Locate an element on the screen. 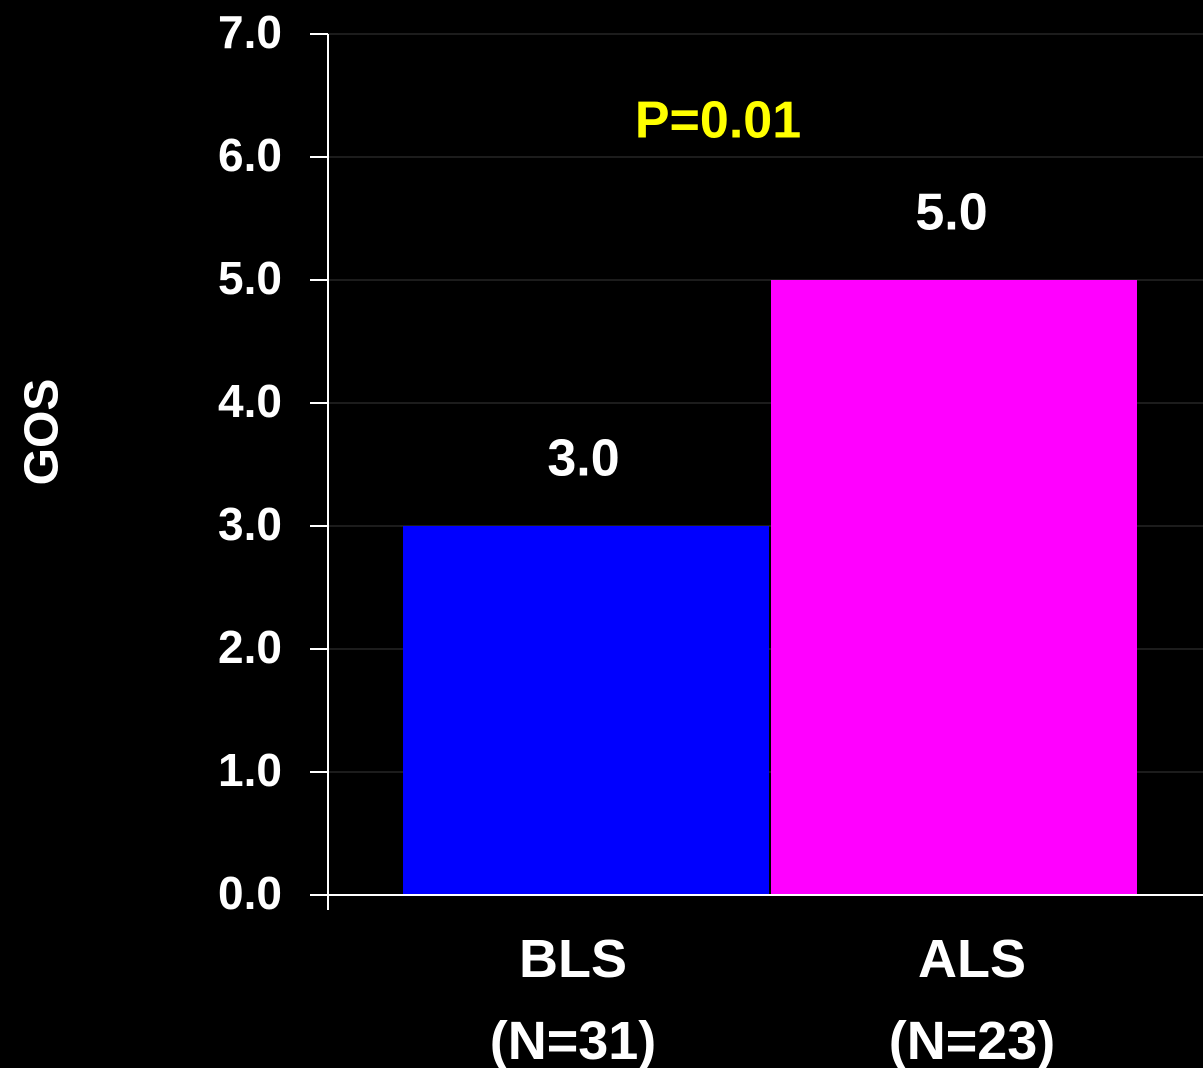 Image resolution: width=1203 pixels, height=1068 pixels. y-tick-label: 5.0 is located at coordinates (250, 278).